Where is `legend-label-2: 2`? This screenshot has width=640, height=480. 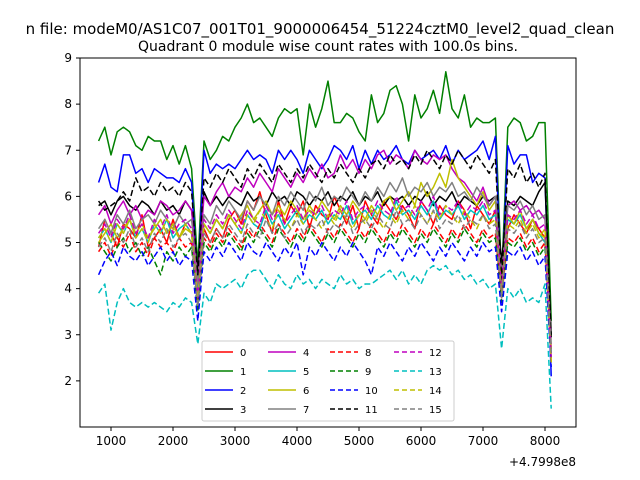 legend-label-2: 2 is located at coordinates (243, 391).